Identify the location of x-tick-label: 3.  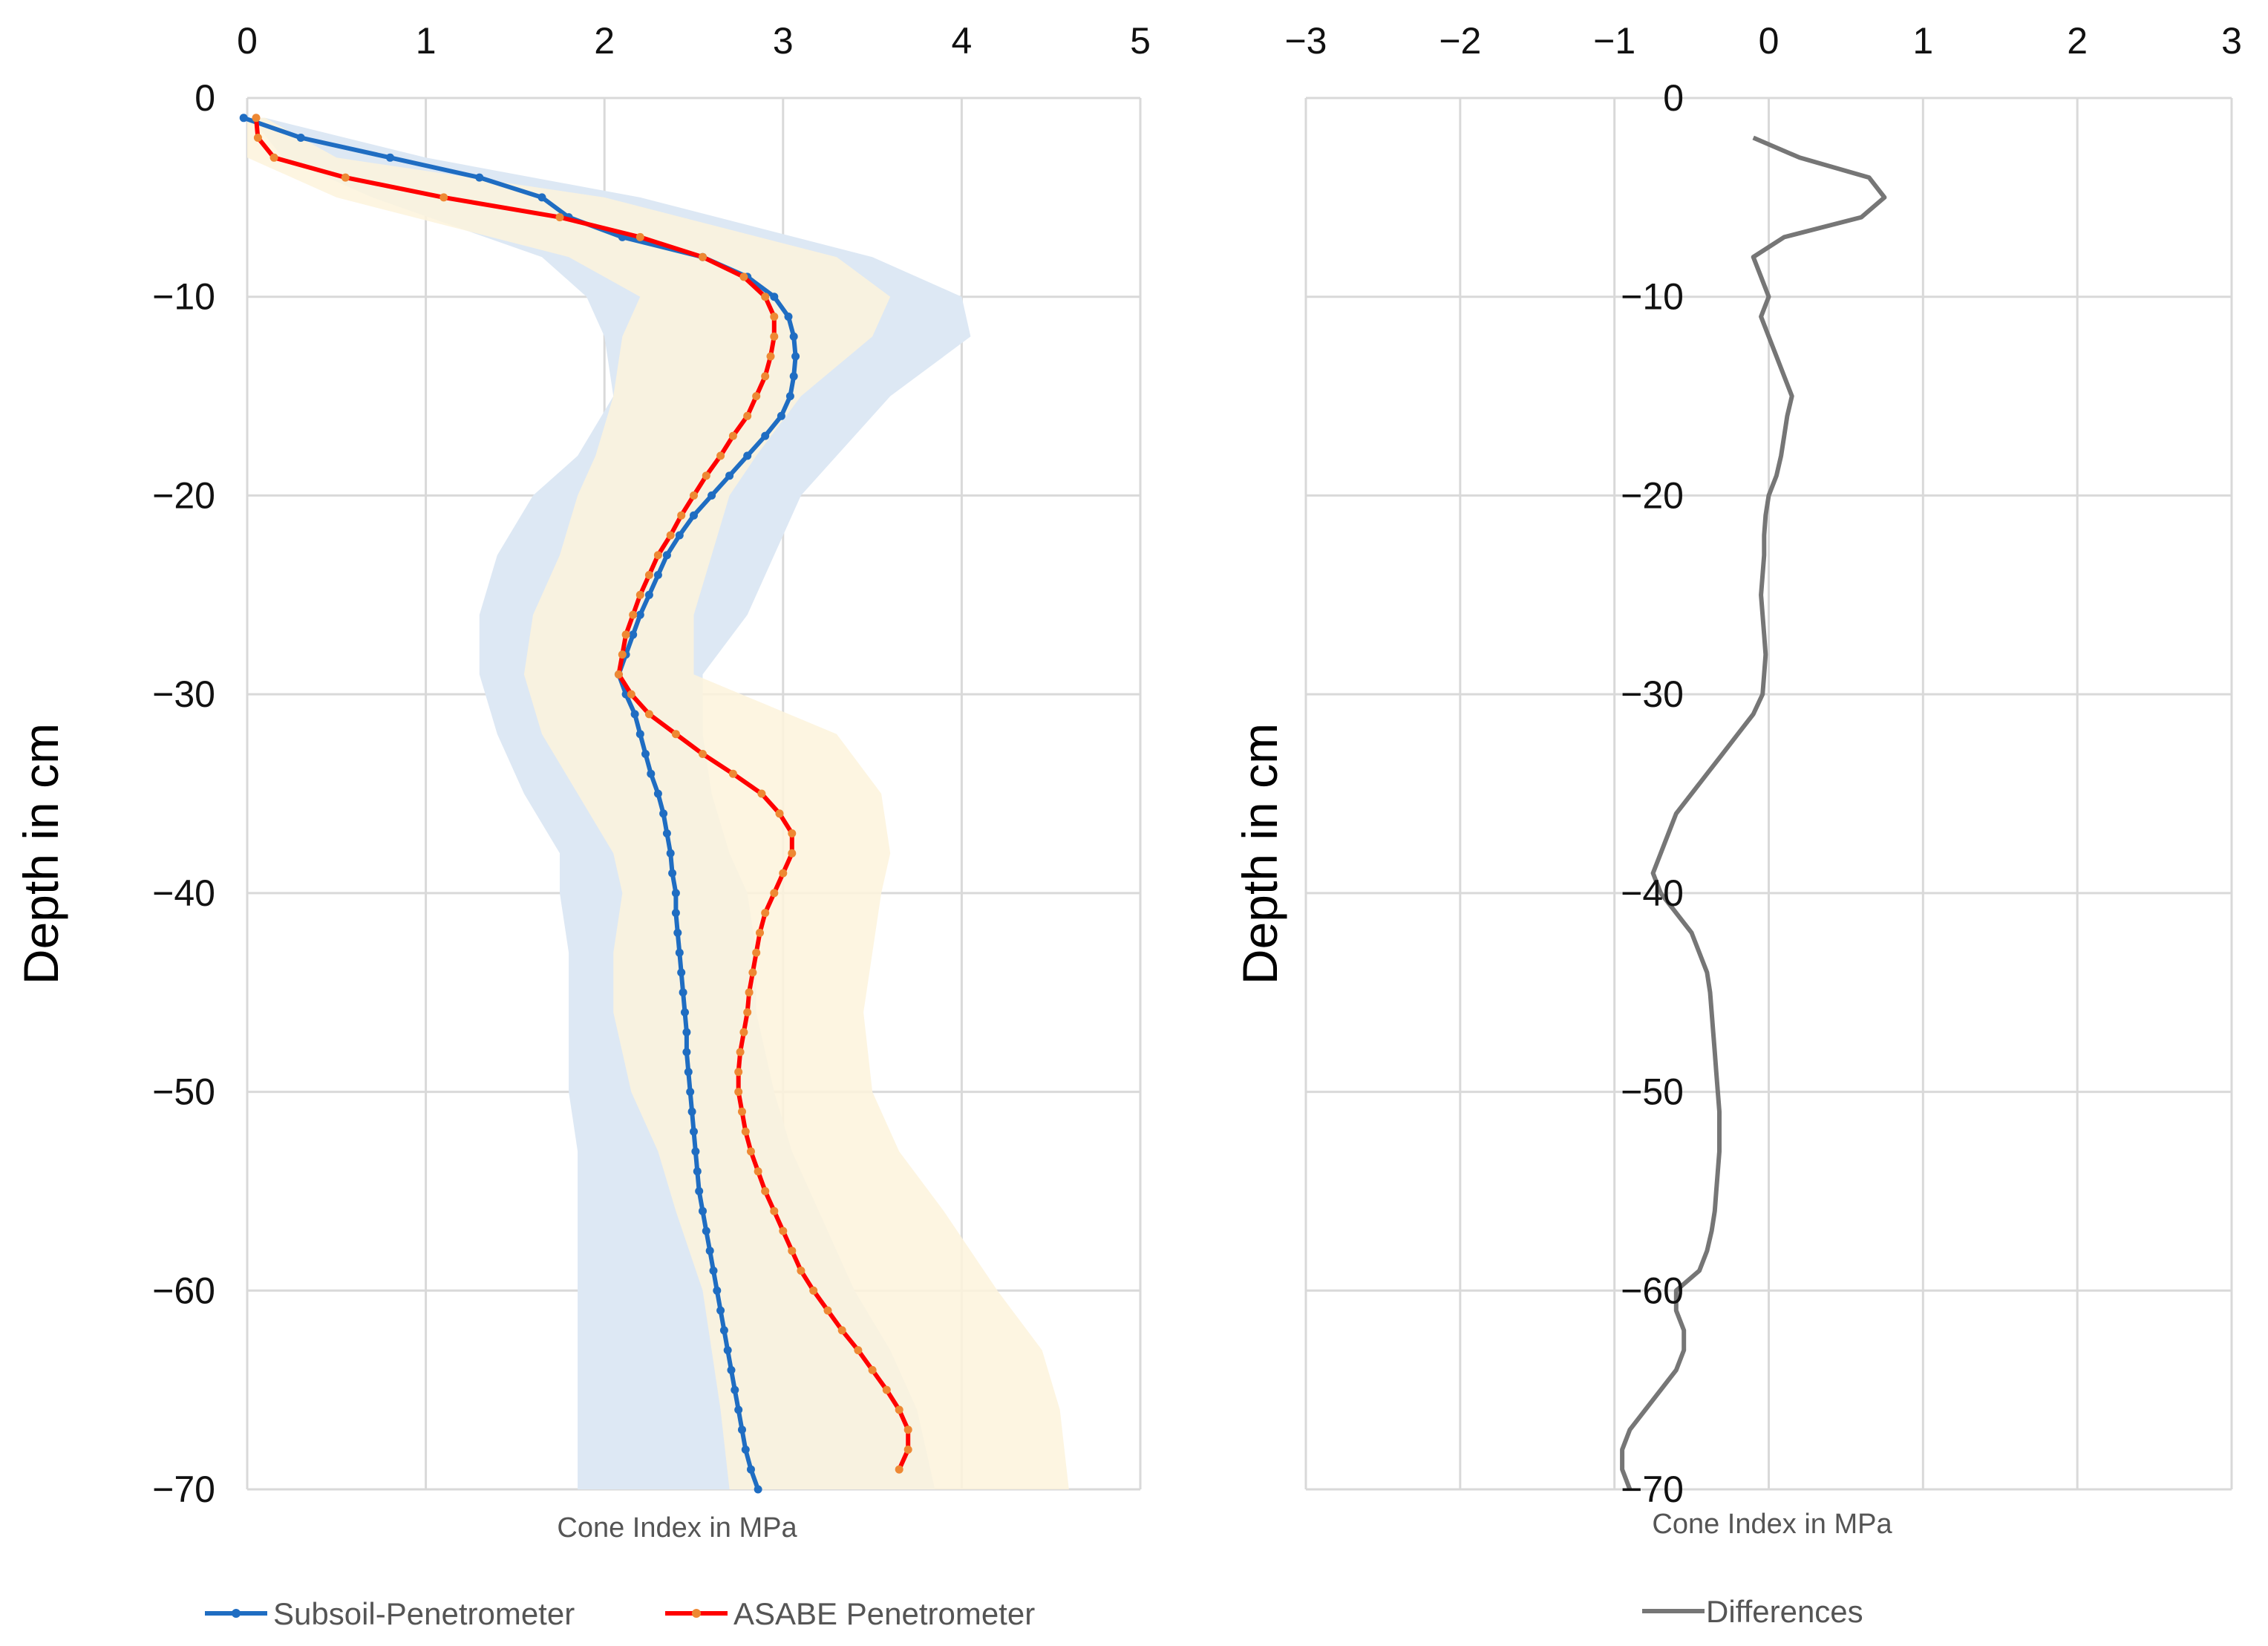
(784, 41).